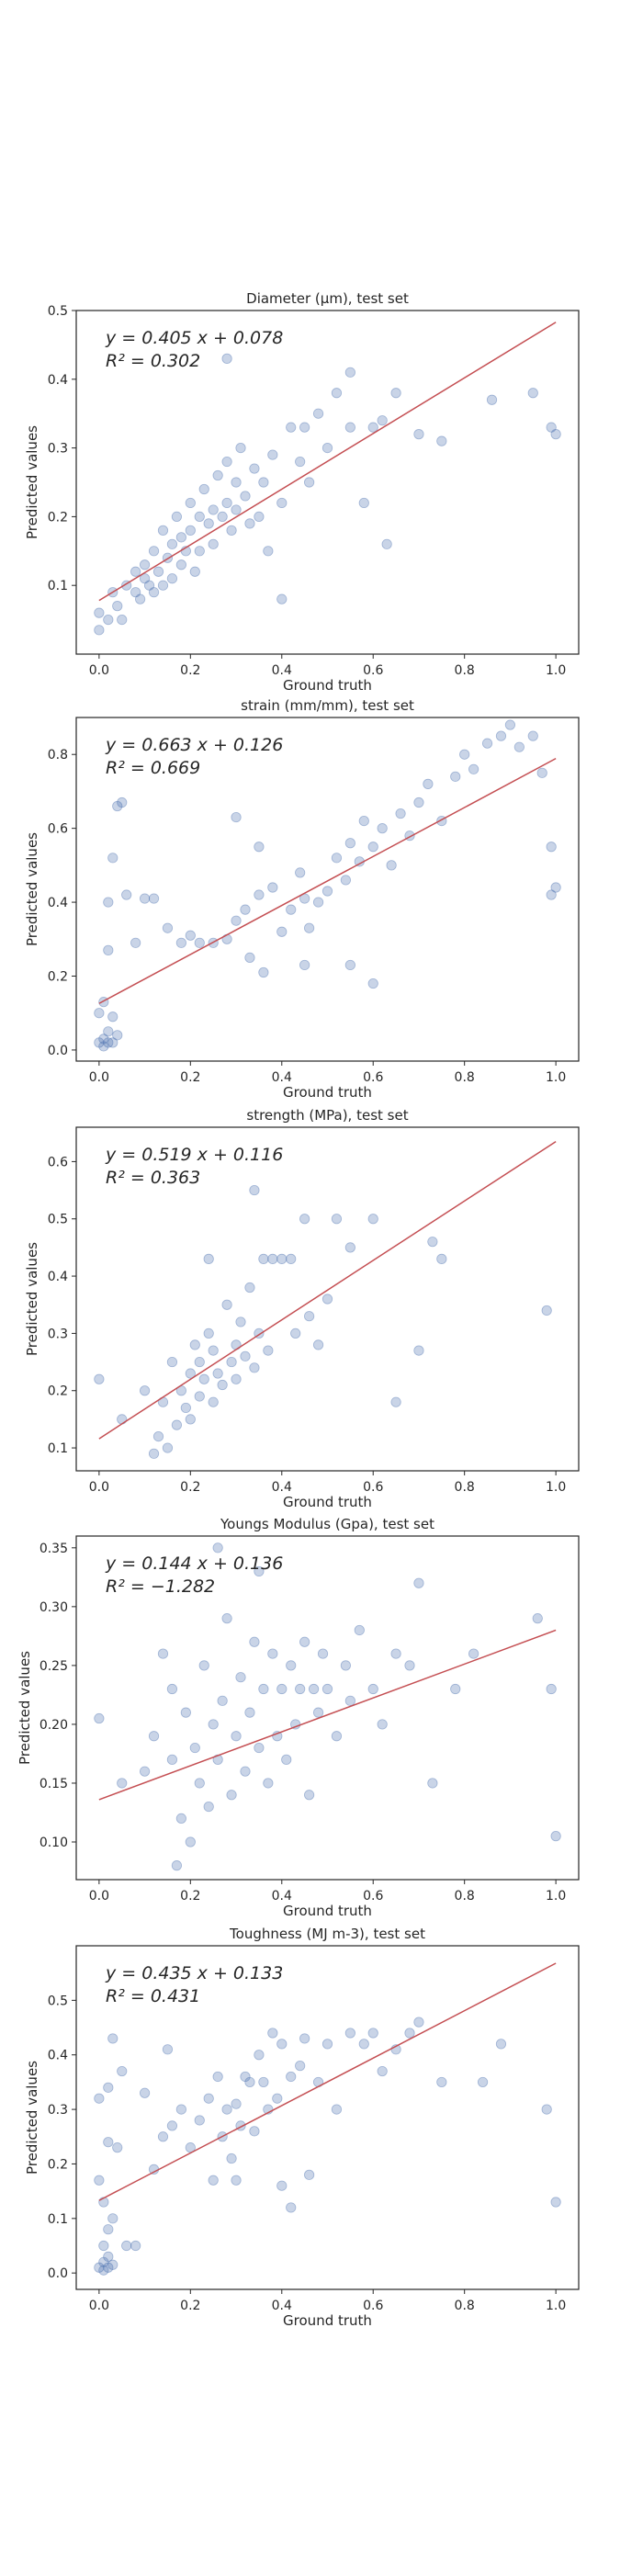  What do you see at coordinates (58, 2110) in the screenshot?
I see `y-tick-label: 0.3` at bounding box center [58, 2110].